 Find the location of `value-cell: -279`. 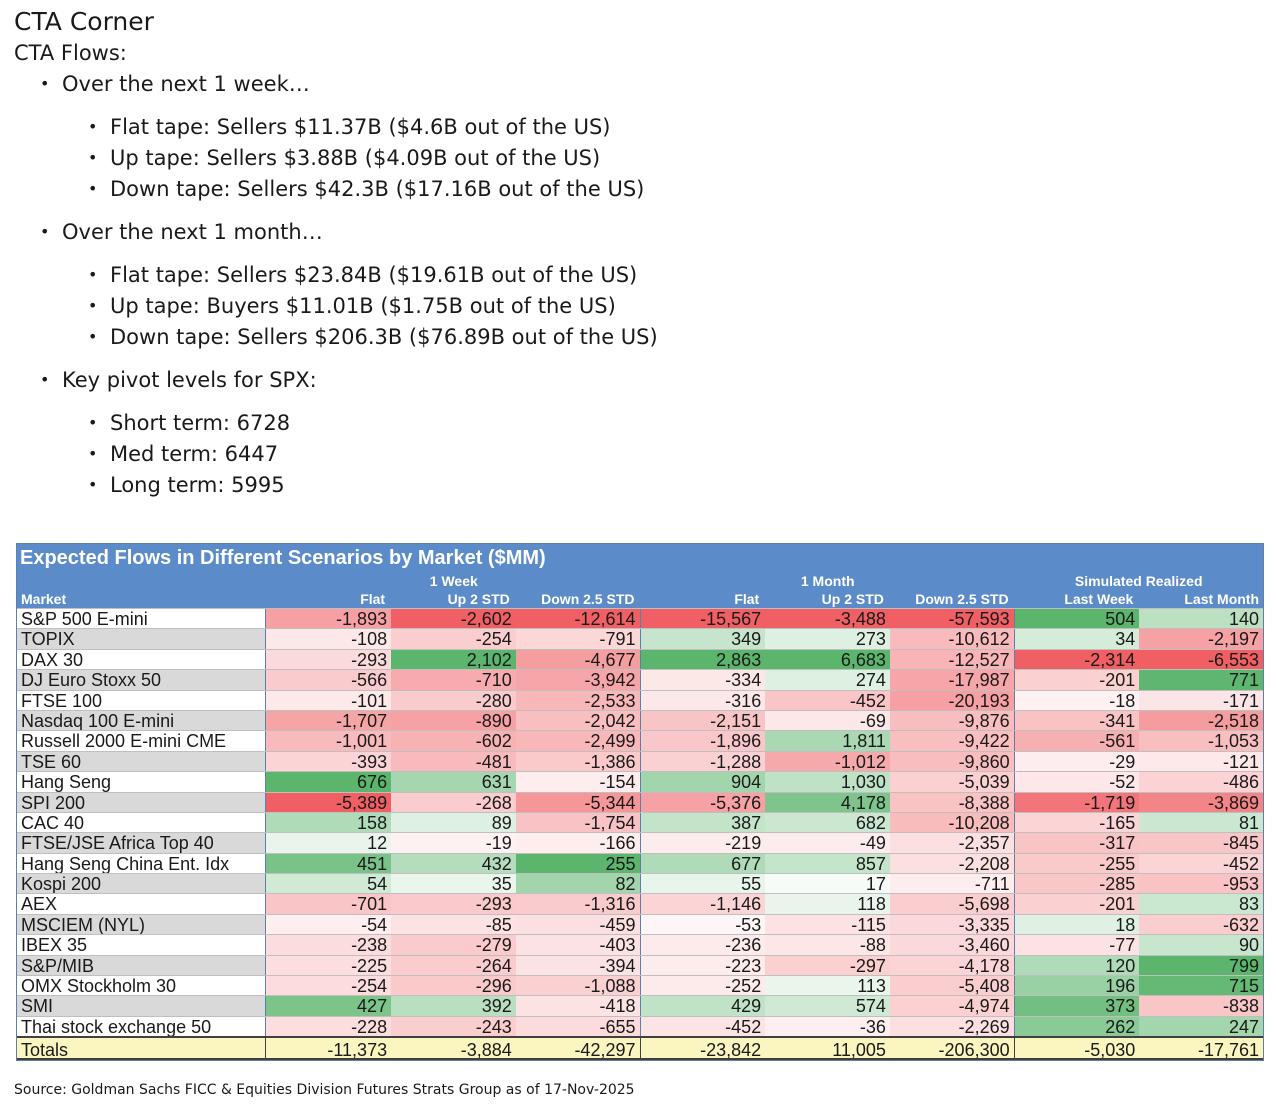

value-cell: -279 is located at coordinates (453, 945).